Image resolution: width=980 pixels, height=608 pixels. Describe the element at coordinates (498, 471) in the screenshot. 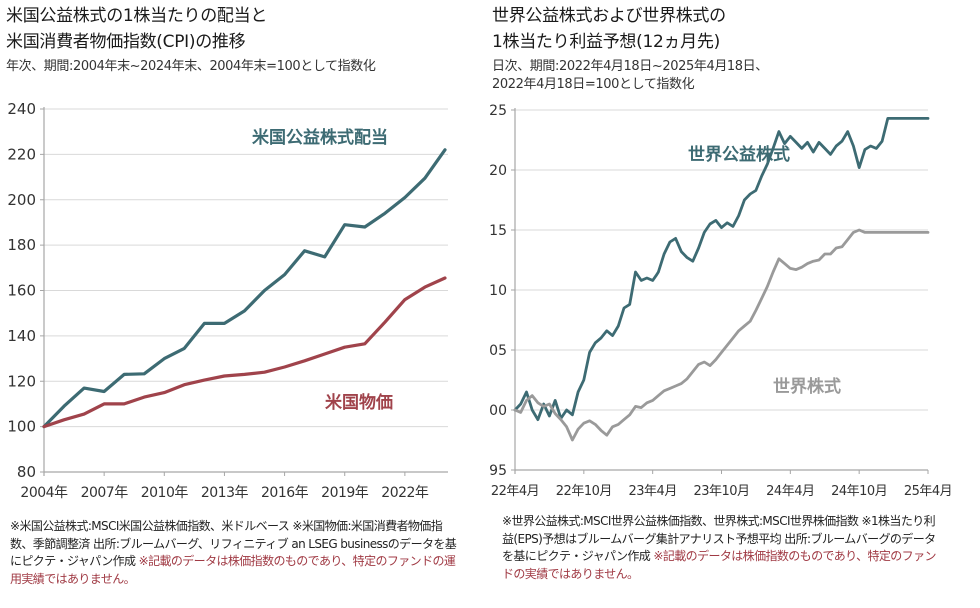

I see `y-tick-label: 95` at that location.